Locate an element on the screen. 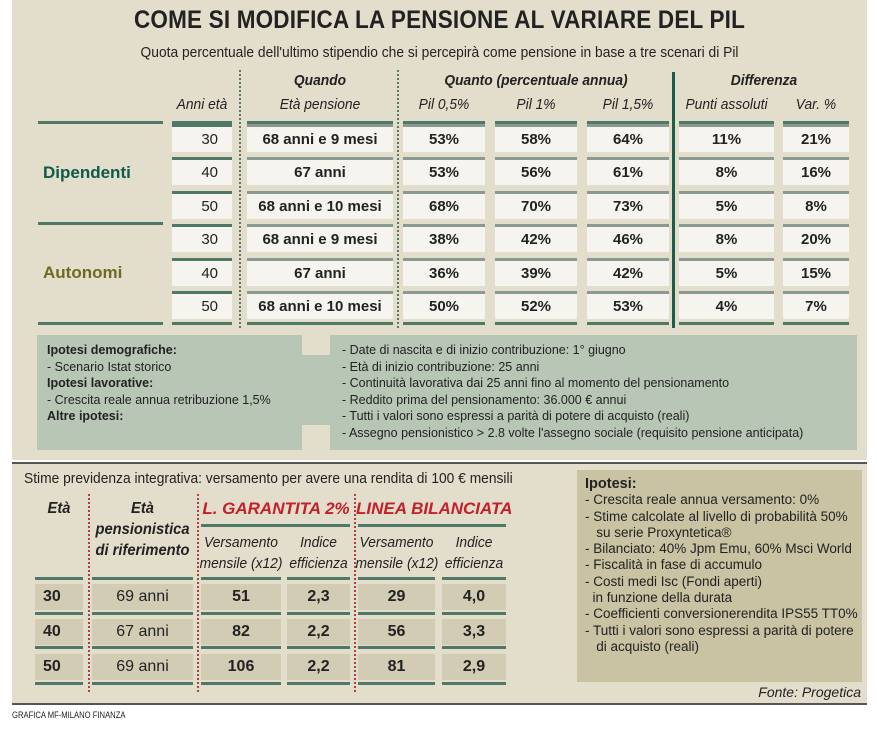 The width and height of the screenshot is (877, 742). group-rule is located at coordinates (100, 223).